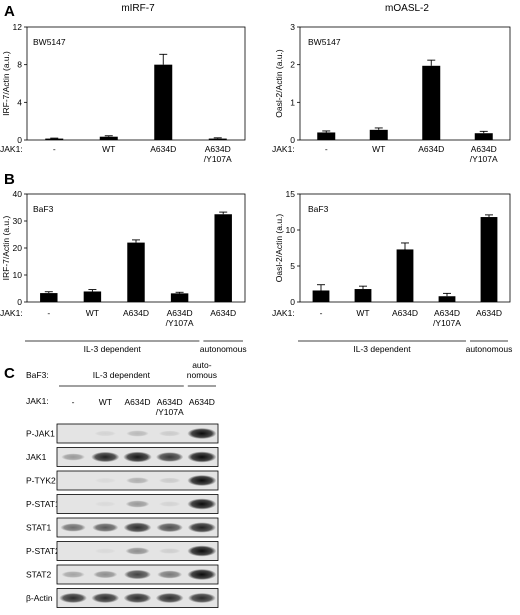 Image resolution: width=520 pixels, height=615 pixels. Describe the element at coordinates (43, 504) in the screenshot. I see `blot-row-label-3: P-STAT1` at that location.